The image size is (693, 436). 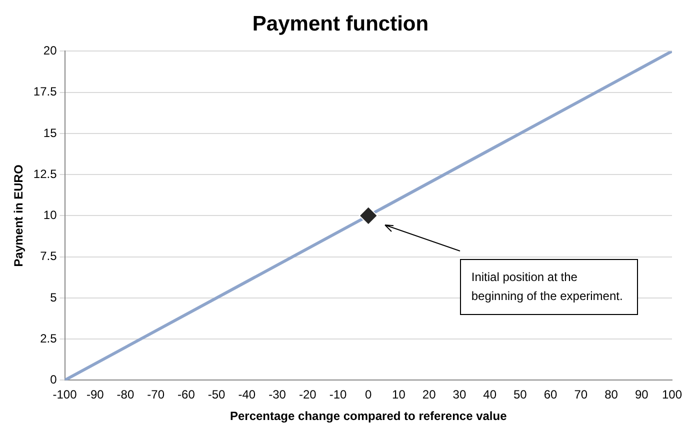 I want to click on y-tick-label: 15, so click(x=50, y=133).